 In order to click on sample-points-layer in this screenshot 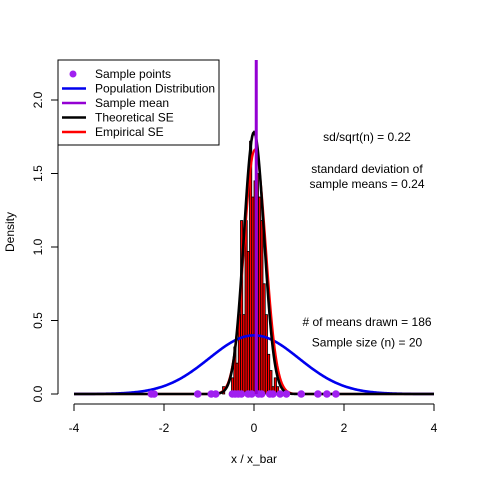, I will do `click(243, 394)`.